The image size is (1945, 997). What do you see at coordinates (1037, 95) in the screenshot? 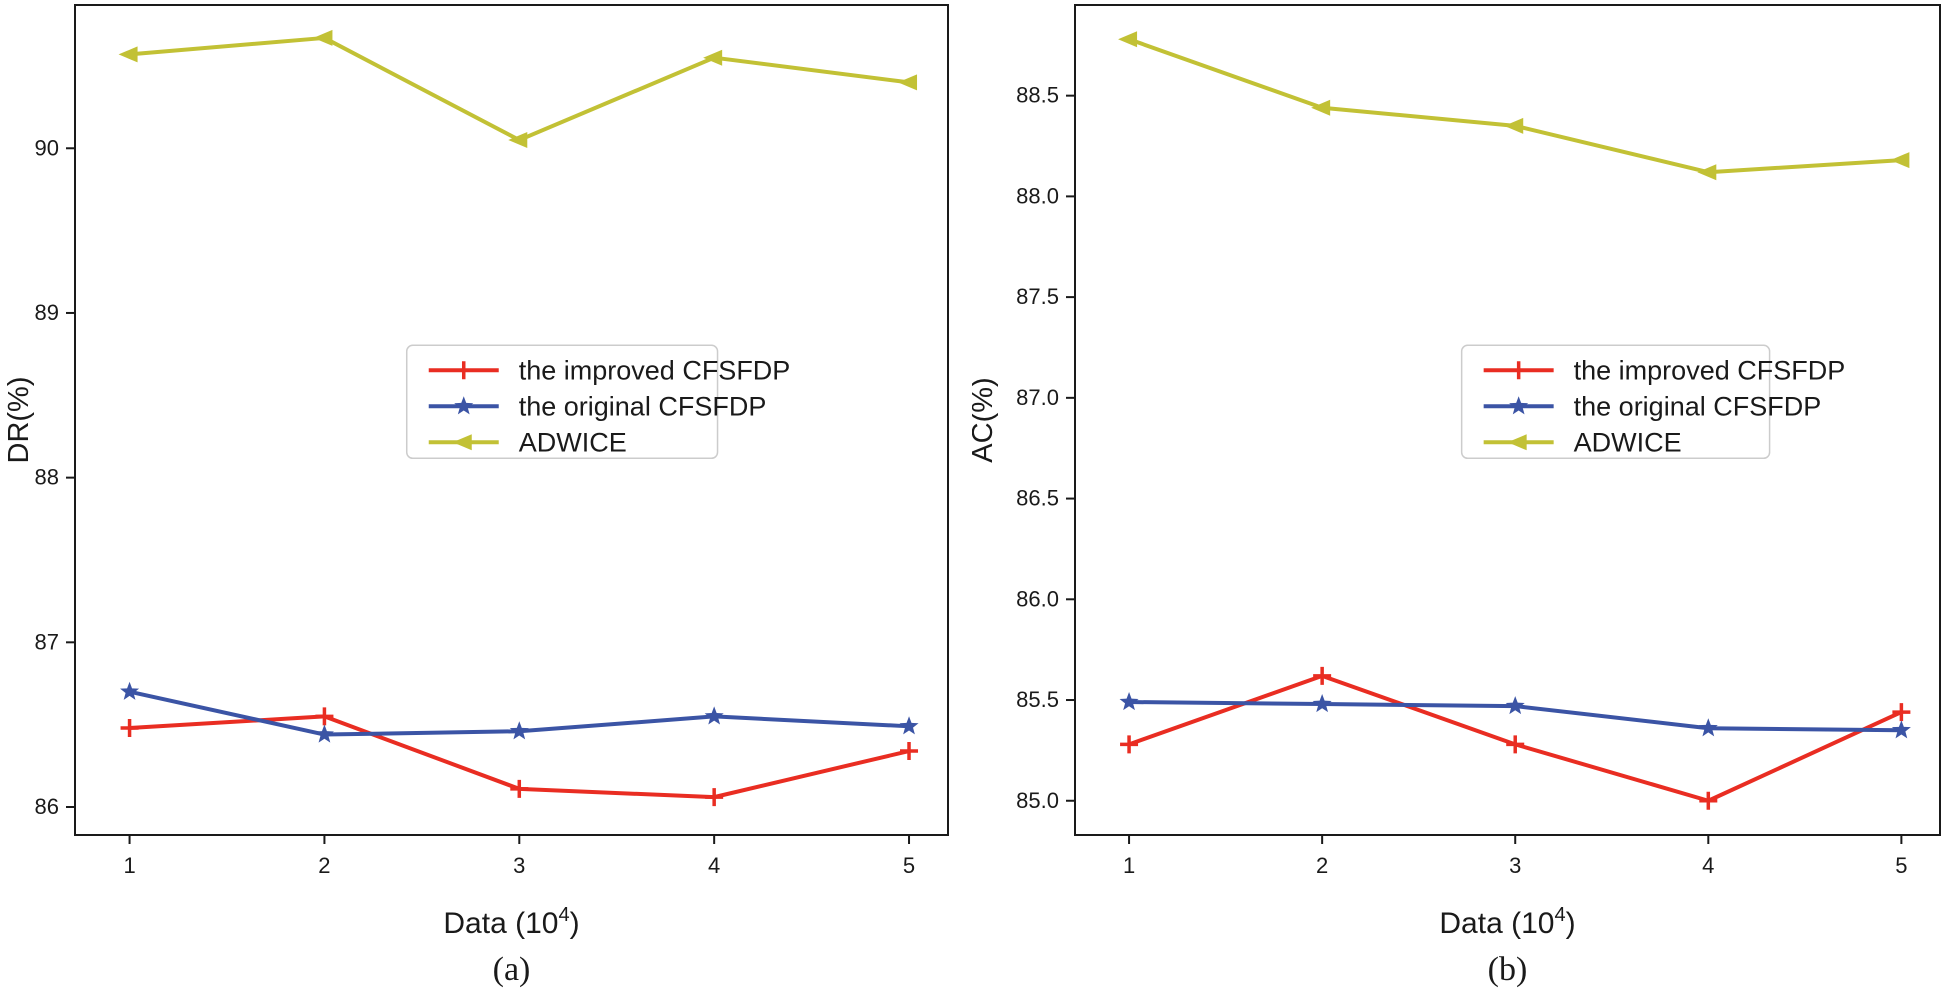
I see `y-tick-label: 88.5` at bounding box center [1037, 95].